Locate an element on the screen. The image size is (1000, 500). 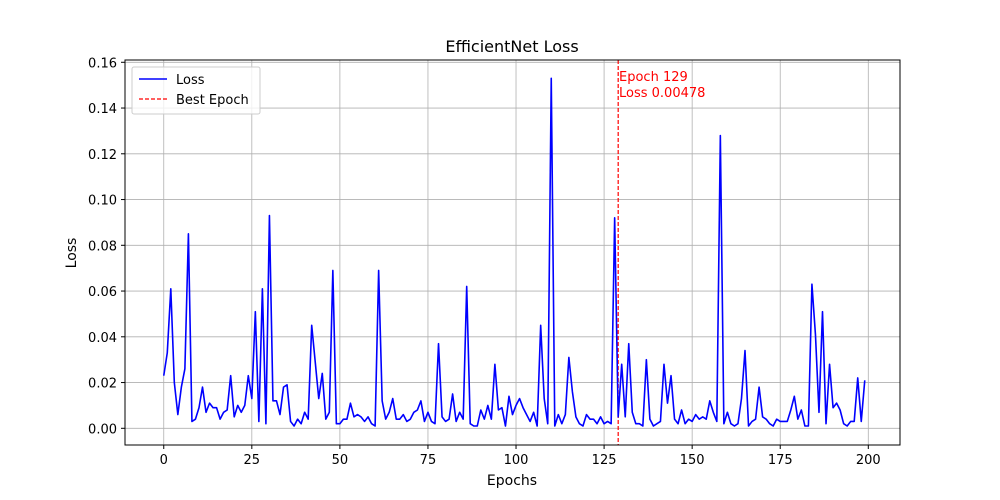
x-tick-label: 50 is located at coordinates (340, 460).